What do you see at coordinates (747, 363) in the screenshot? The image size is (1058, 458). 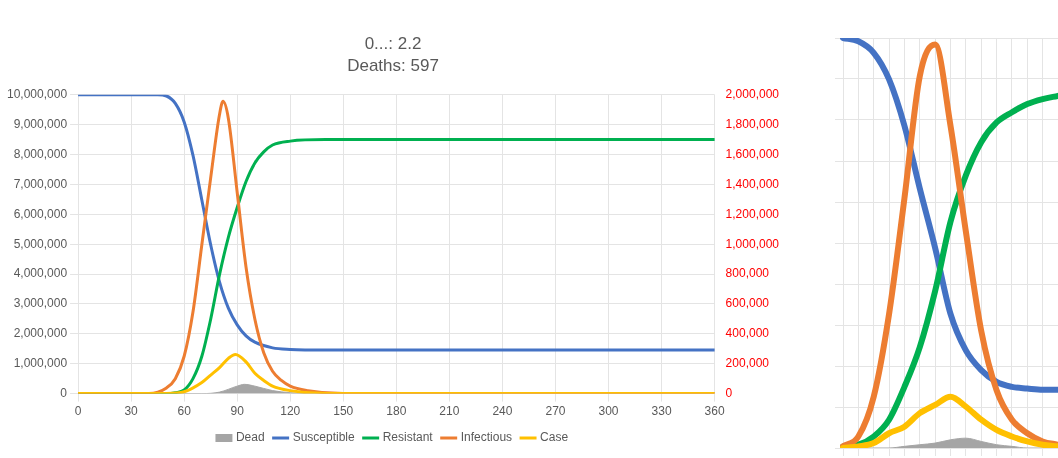 I see `y2-tick-label: 200,000` at bounding box center [747, 363].